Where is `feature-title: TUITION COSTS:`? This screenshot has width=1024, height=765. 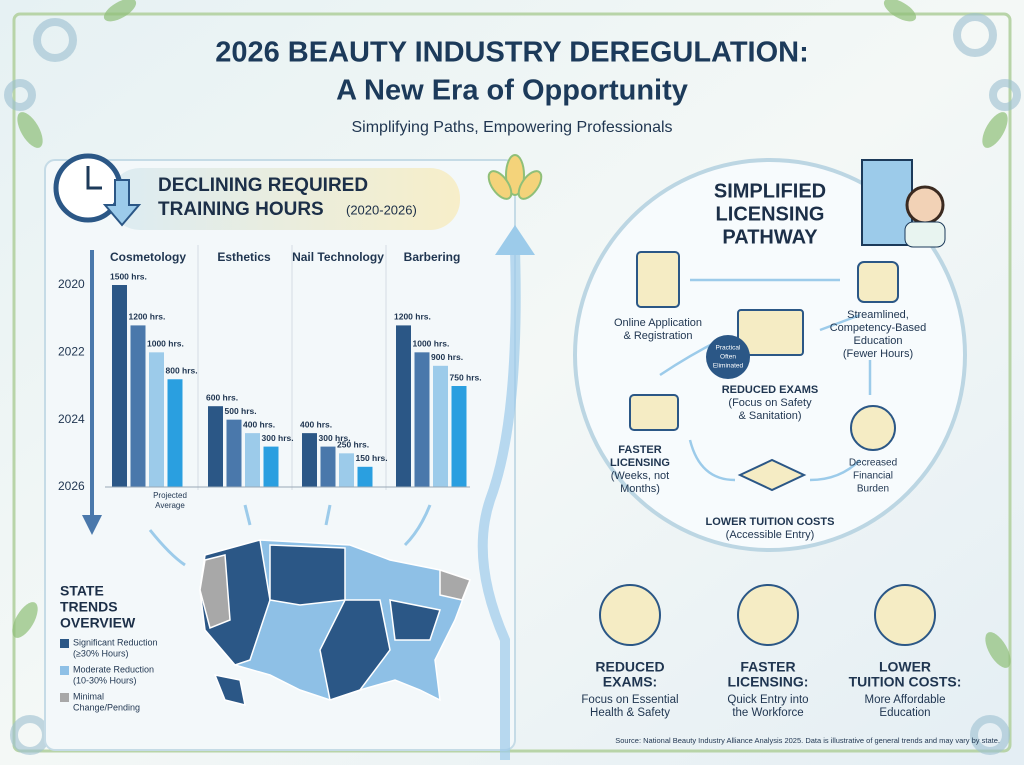
feature-title: TUITION COSTS: is located at coordinates (905, 682).